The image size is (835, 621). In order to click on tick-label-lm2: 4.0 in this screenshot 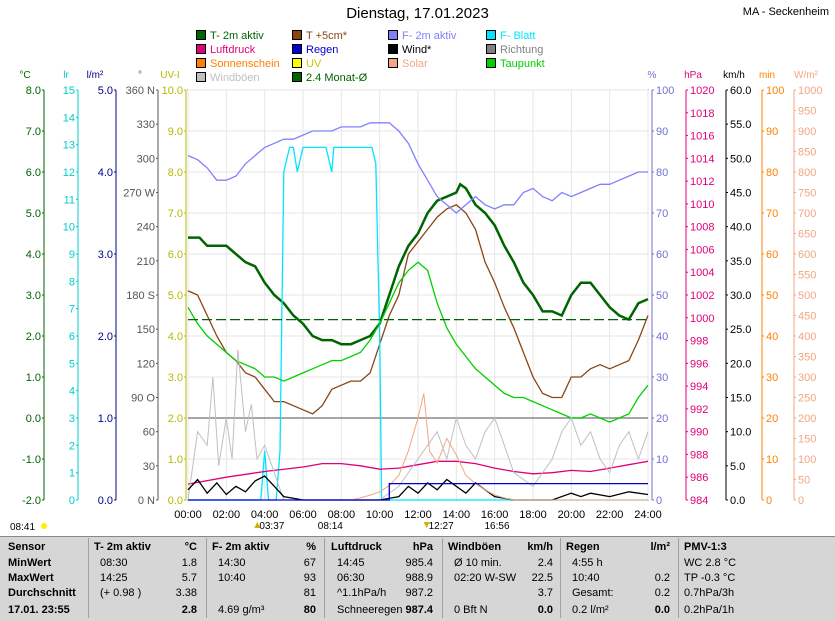, I will do `click(105, 173)`.